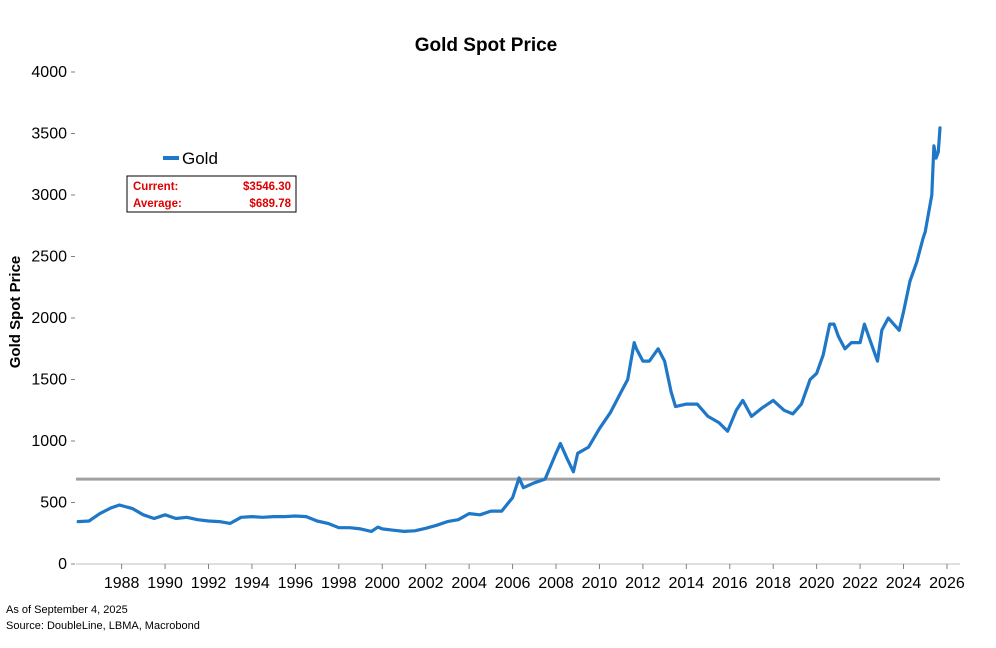 Image resolution: width=996 pixels, height=648 pixels. Describe the element at coordinates (165, 583) in the screenshot. I see `x-tick-label: 1990` at that location.